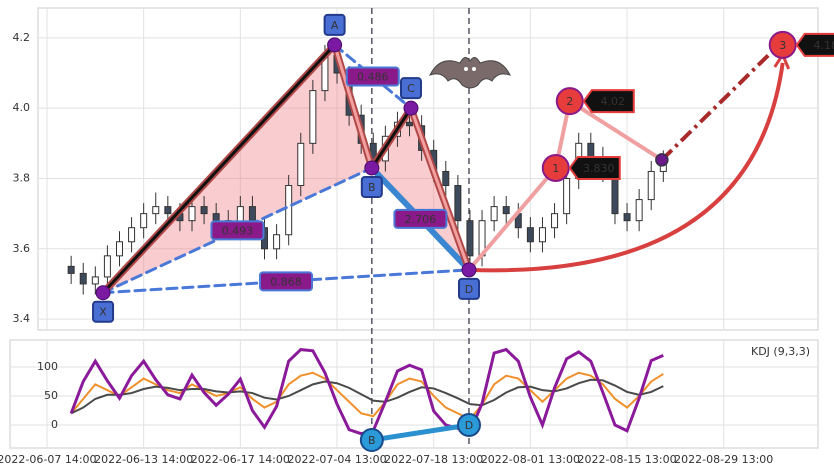  I want to click on kdj-marker-line, so click(420, 432).